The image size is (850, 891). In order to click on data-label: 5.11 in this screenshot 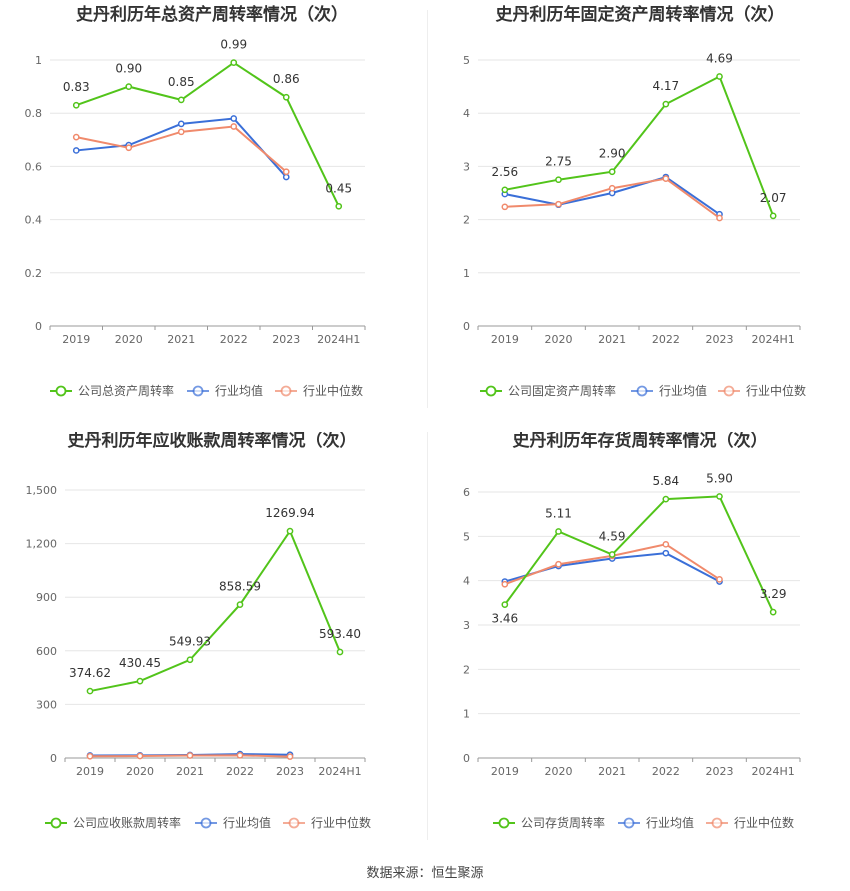, I will do `click(558, 513)`.